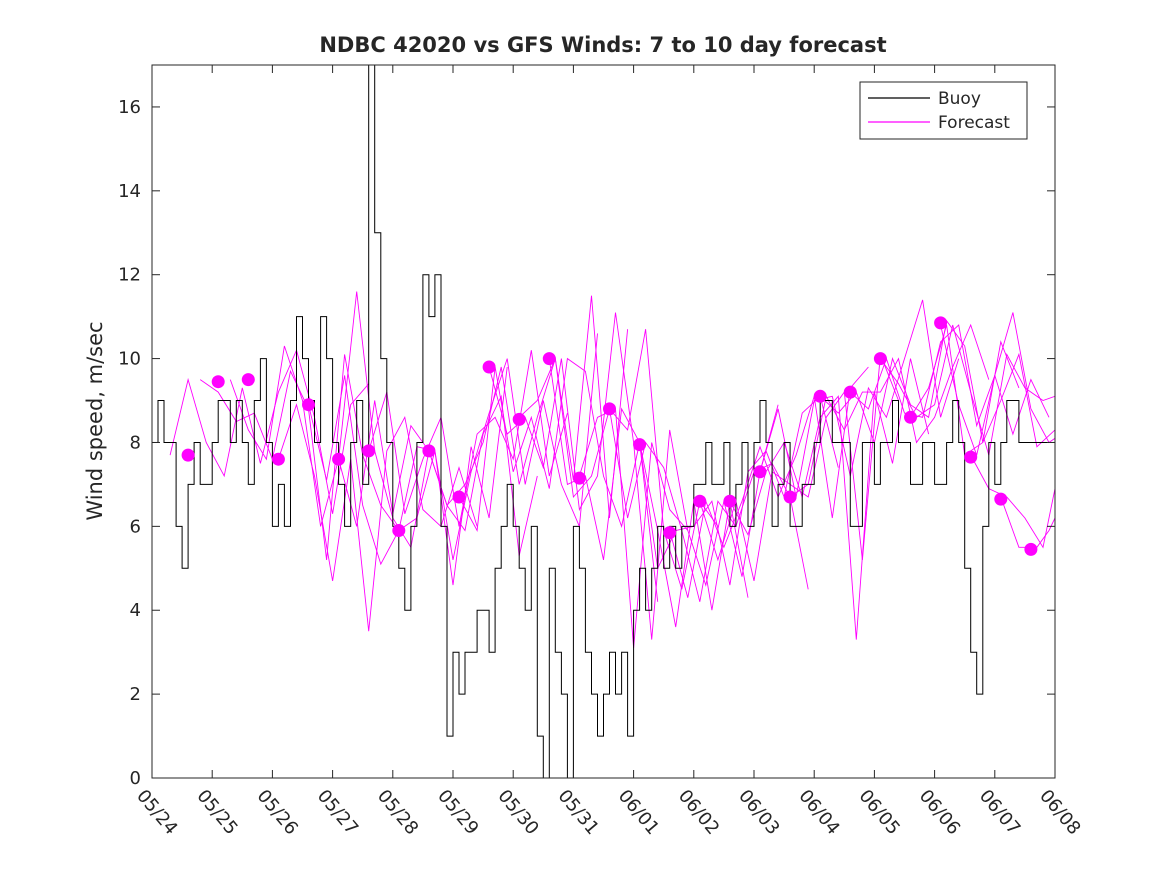 This screenshot has width=1167, height=875. I want to click on y-tick-label: 6, so click(135, 526).